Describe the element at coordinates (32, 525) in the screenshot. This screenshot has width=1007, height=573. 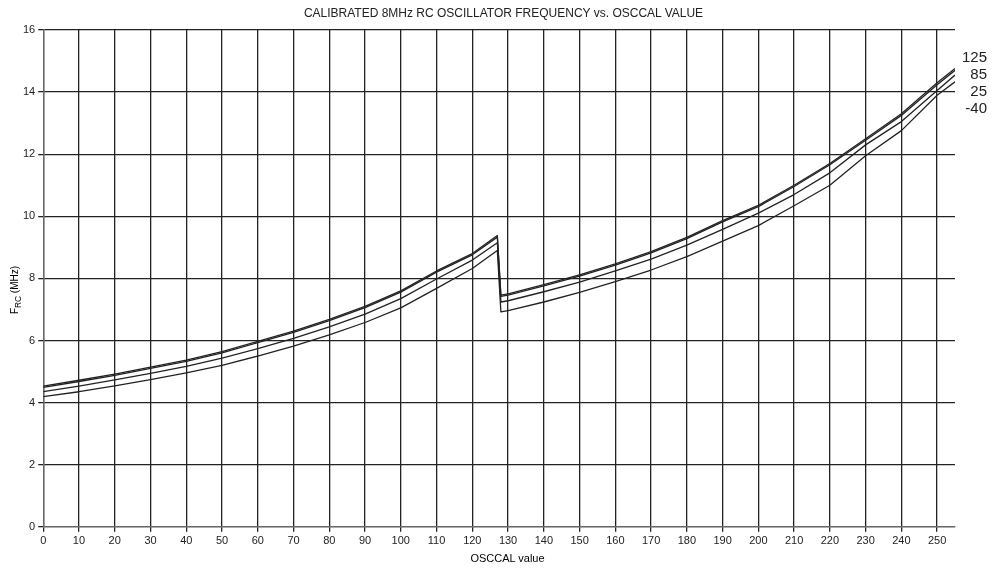
I see `y-tick-label: 0` at that location.